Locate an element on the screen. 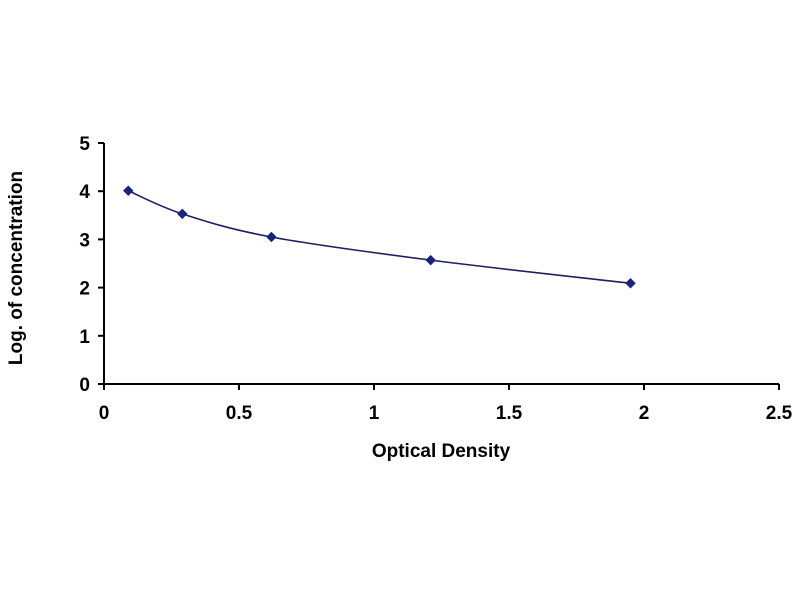 The height and width of the screenshot is (600, 800). x-tick-label: 0.5 is located at coordinates (239, 413).